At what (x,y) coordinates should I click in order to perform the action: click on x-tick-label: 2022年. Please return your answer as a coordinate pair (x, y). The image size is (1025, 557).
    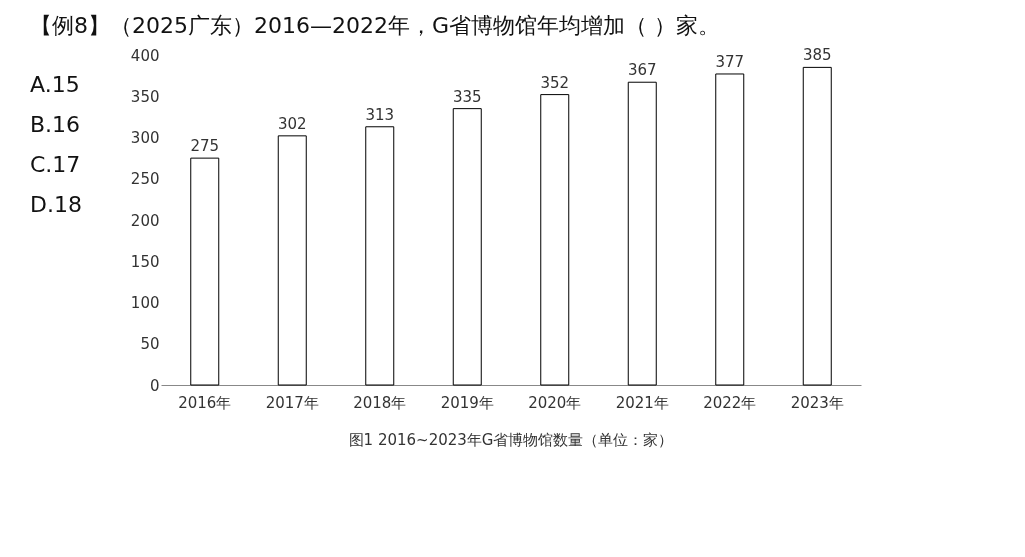
    Looking at the image, I should click on (730, 402).